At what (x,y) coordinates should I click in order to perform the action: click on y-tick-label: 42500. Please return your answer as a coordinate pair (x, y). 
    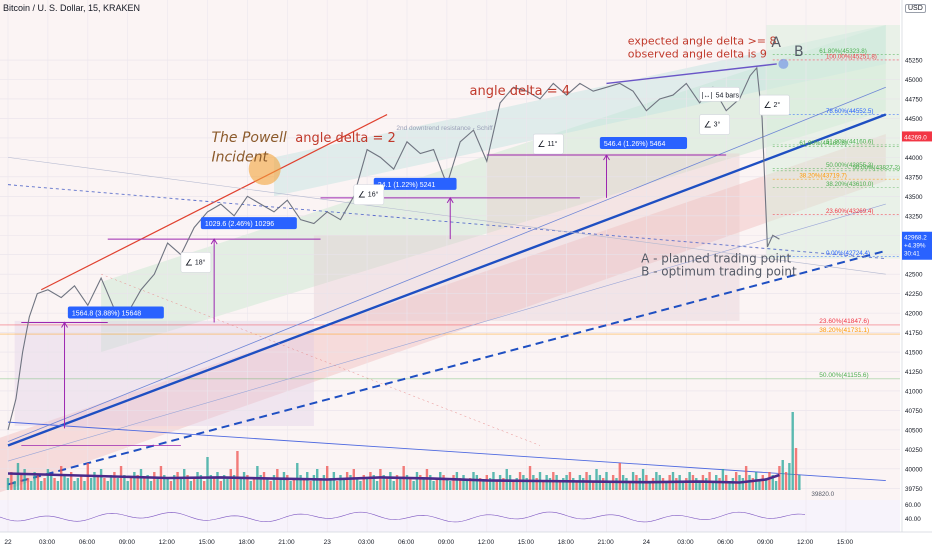
    Looking at the image, I should click on (914, 275).